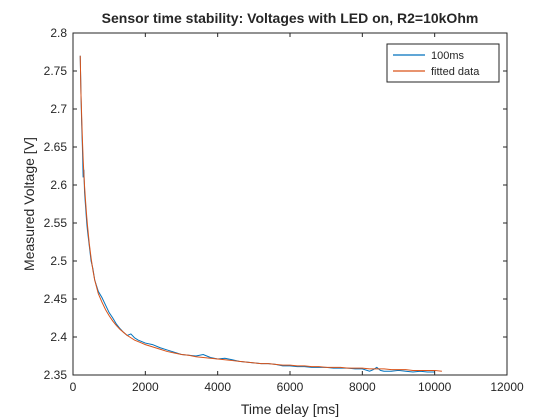  I want to click on y-tick-label: 2.35, so click(56, 375).